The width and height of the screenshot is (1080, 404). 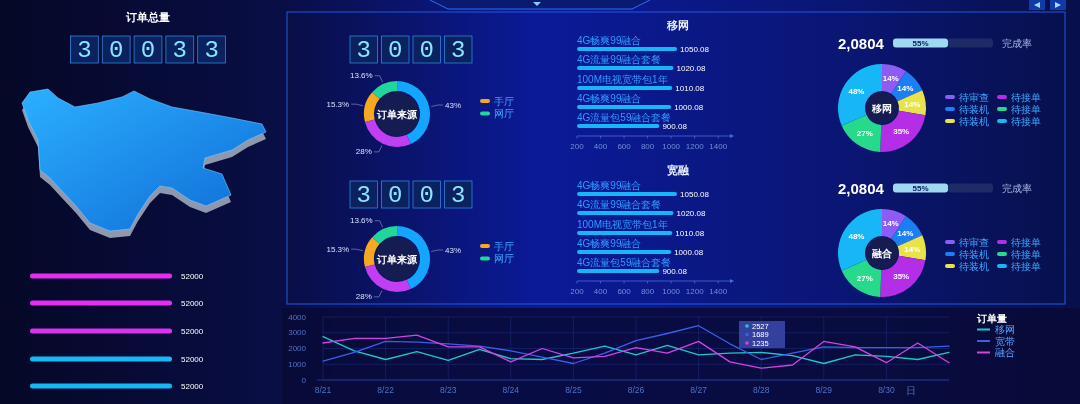 What do you see at coordinates (1005, 341) in the screenshot?
I see `legend-label: 宽带` at bounding box center [1005, 341].